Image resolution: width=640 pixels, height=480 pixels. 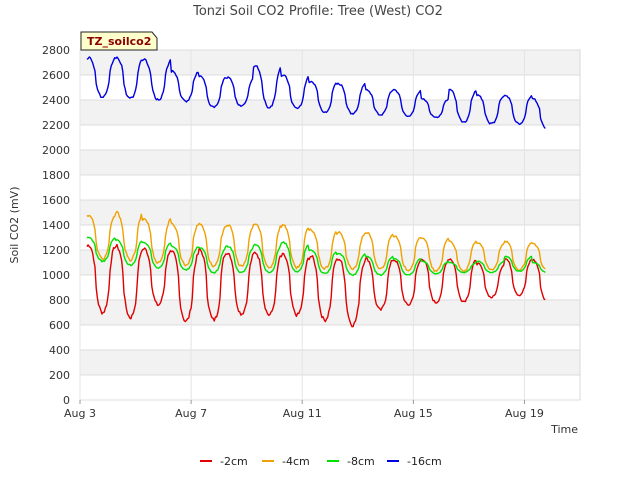 I want to click on x-tick-label: Aug 11, so click(x=302, y=413).